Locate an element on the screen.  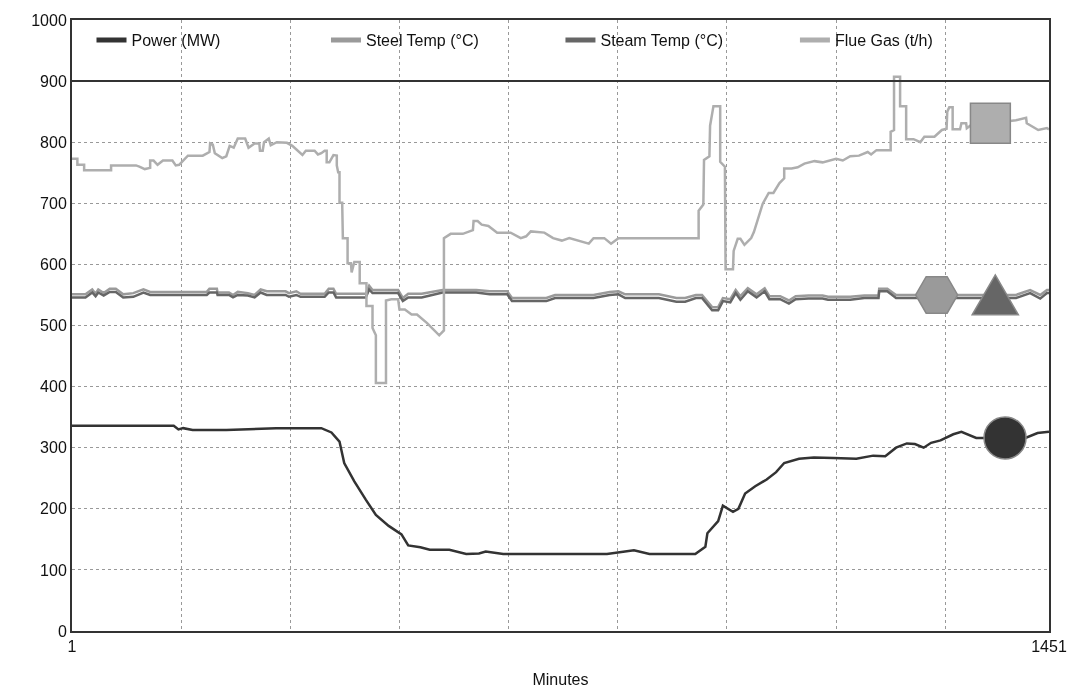
y-tick-label: 600 is located at coordinates (53, 264).